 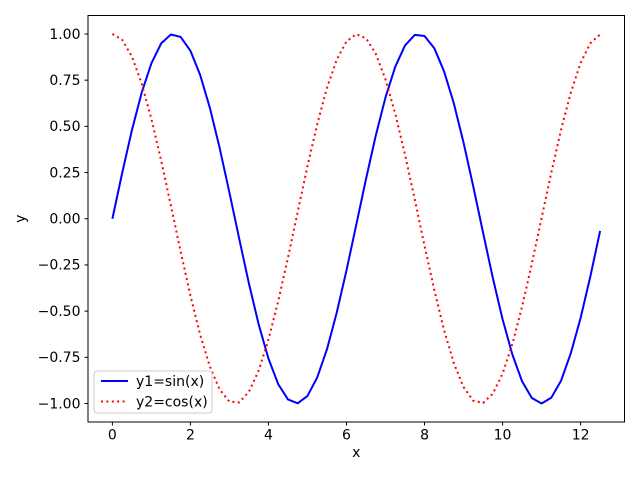 What do you see at coordinates (170, 382) in the screenshot?
I see `legend-label: y1=sin(x)` at bounding box center [170, 382].